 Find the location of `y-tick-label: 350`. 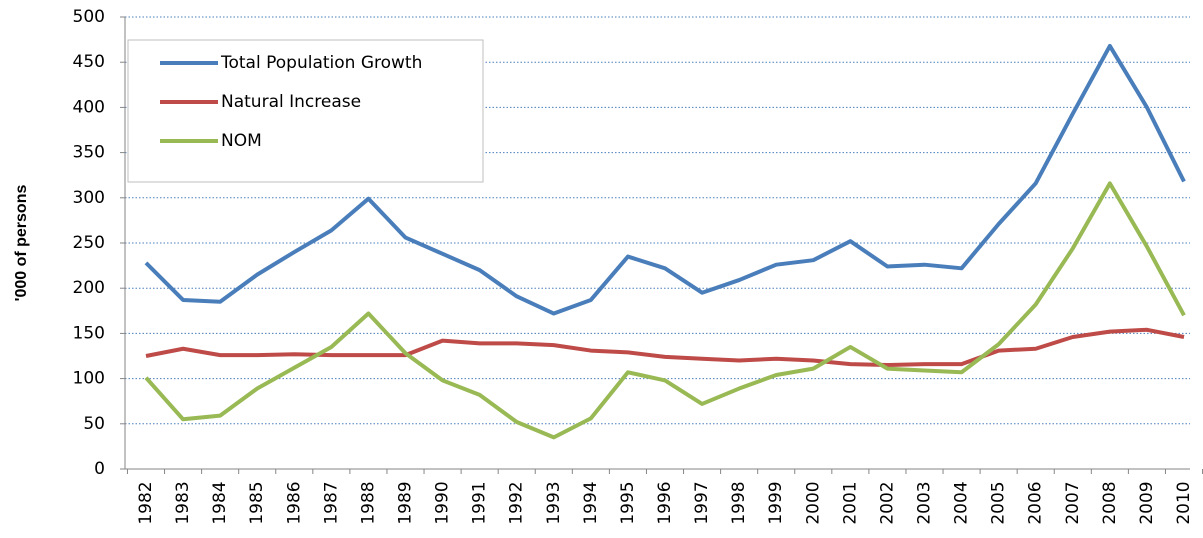

y-tick-label: 350 is located at coordinates (89, 153).